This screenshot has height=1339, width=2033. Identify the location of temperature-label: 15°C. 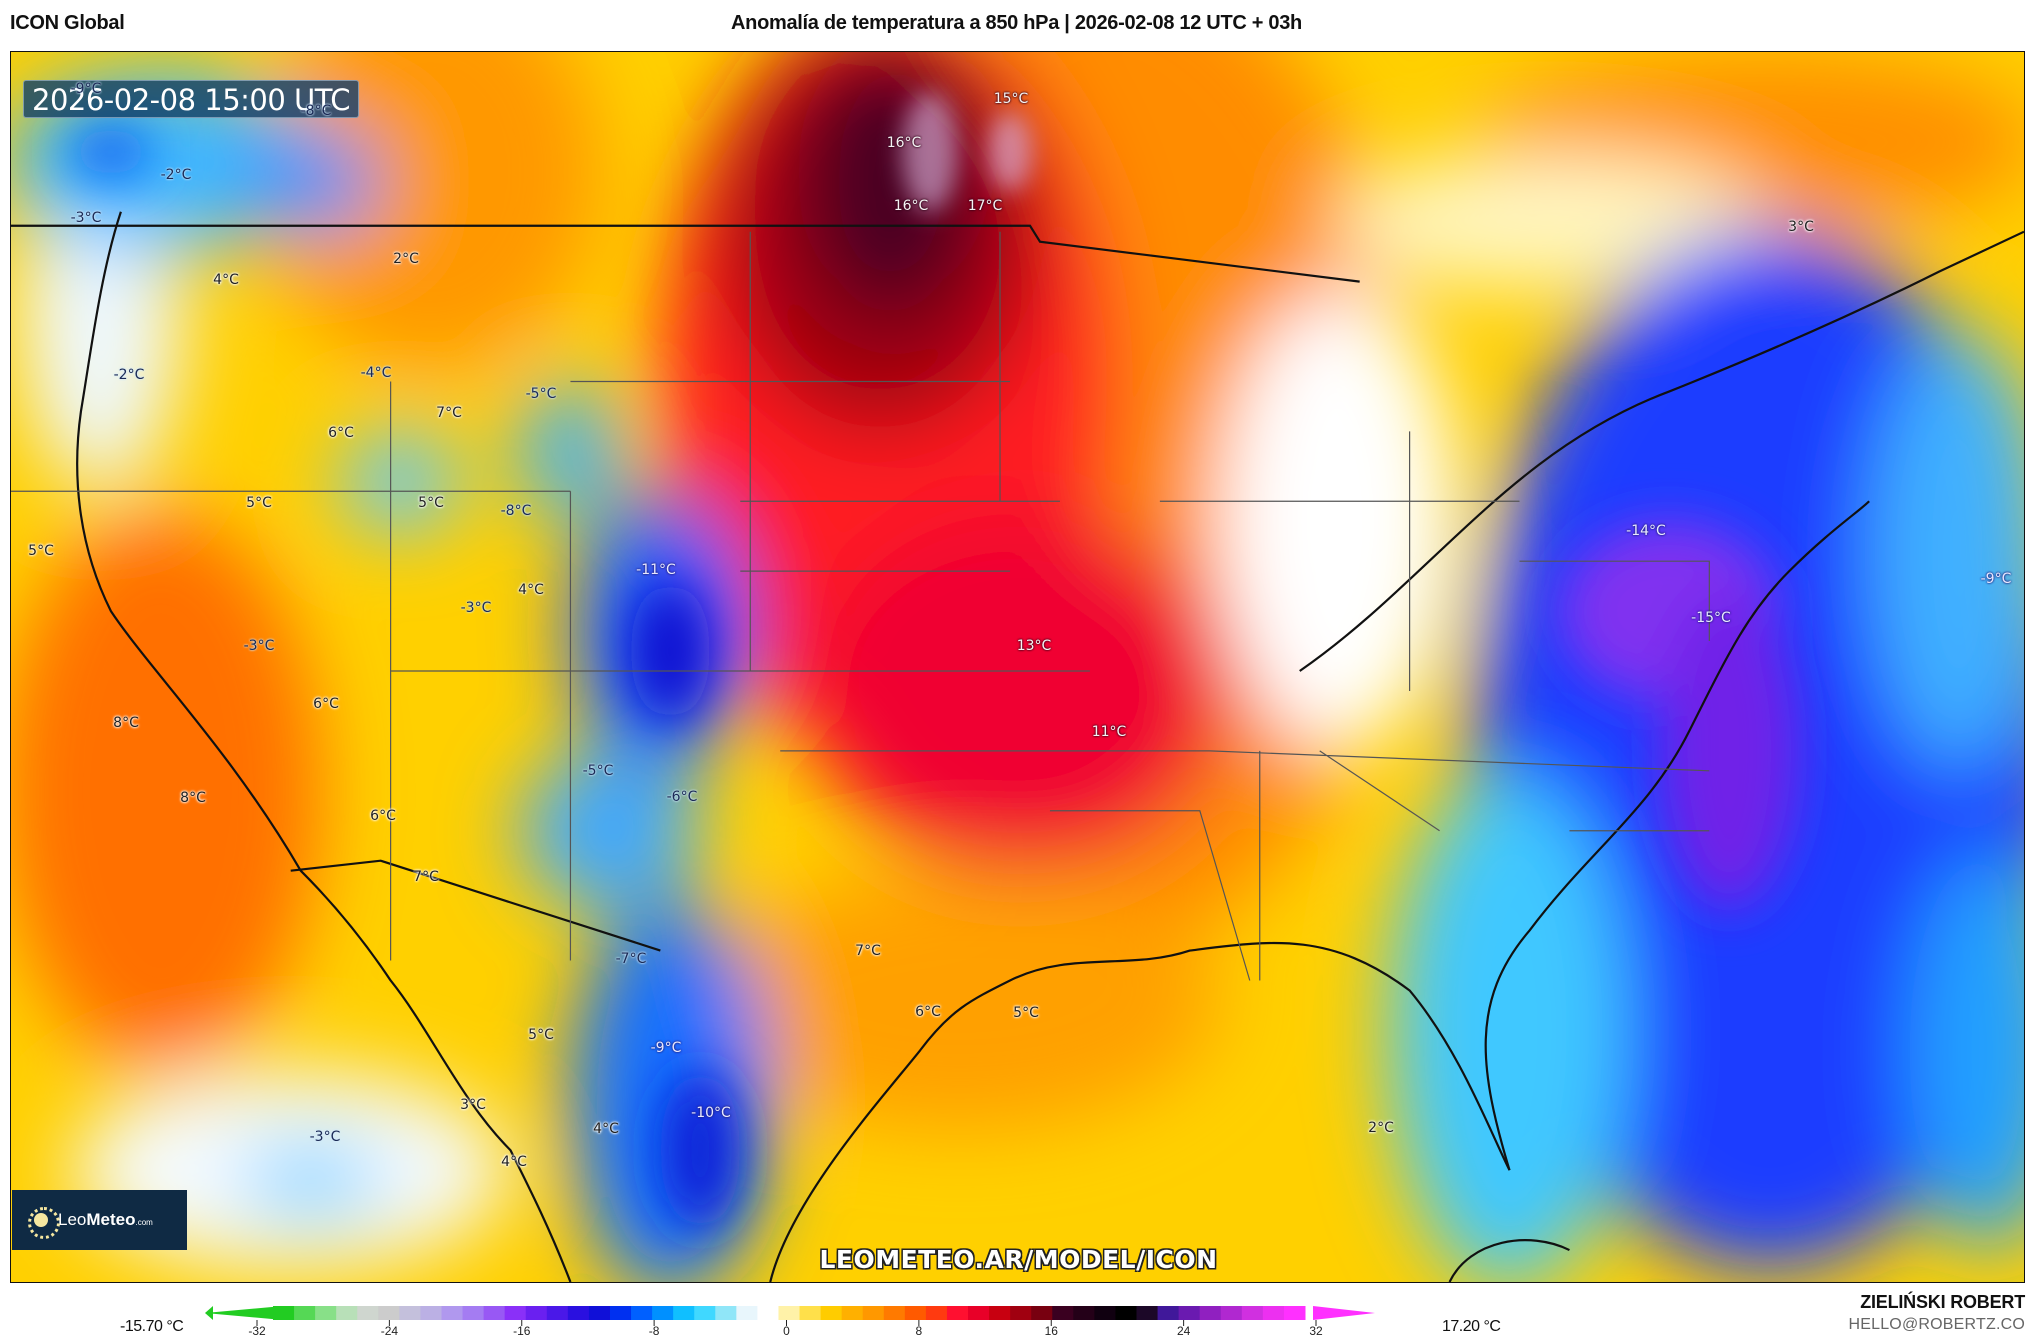
(1011, 99).